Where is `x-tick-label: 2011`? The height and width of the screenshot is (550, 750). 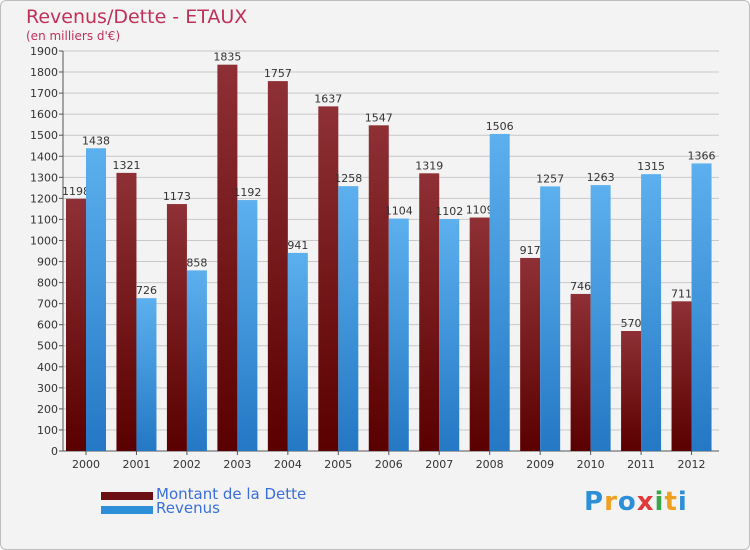 x-tick-label: 2011 is located at coordinates (641, 464).